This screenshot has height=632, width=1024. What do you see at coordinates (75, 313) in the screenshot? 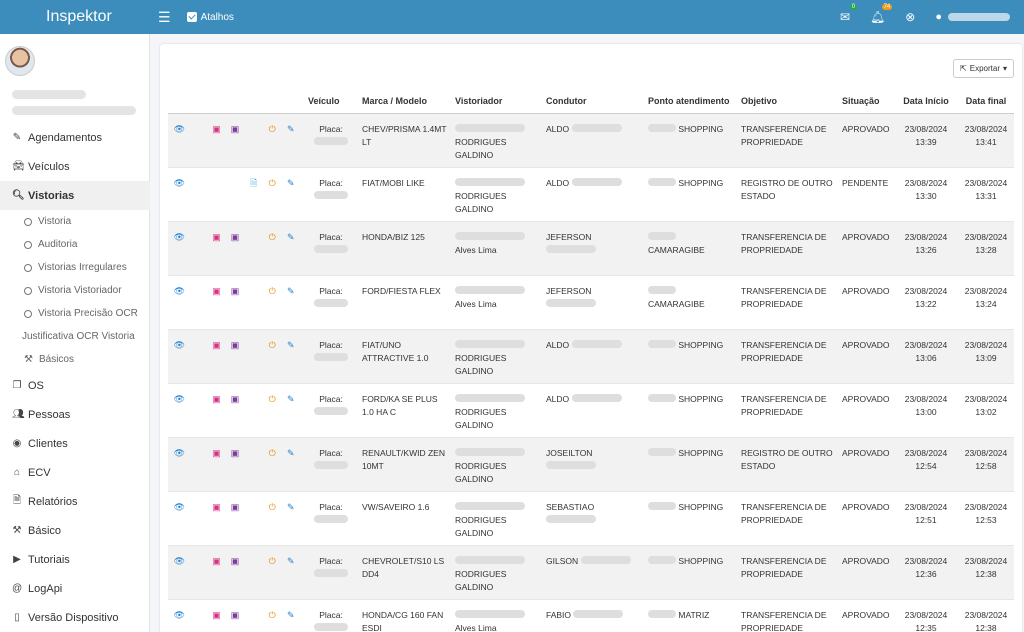
I see `sidebar-sub-vistoria-precisao-ocr: Vistoria Precisão OCR` at bounding box center [75, 313].